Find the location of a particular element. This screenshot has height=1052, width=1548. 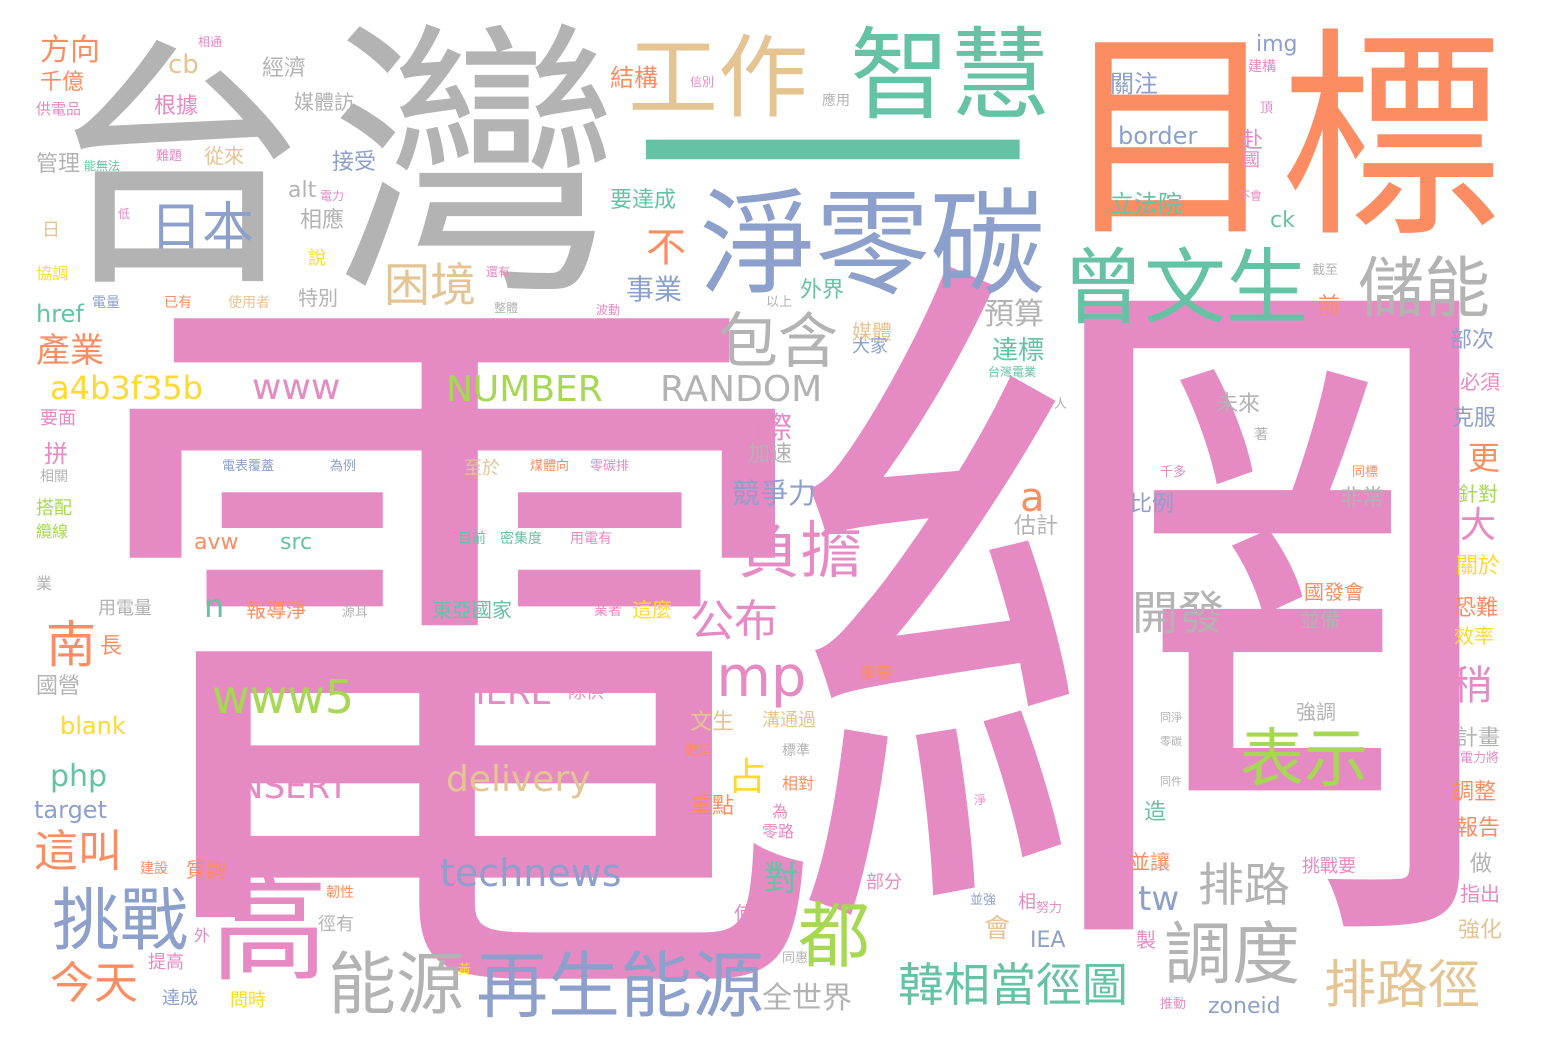

word-guofahui: 國發會 is located at coordinates (1334, 592).